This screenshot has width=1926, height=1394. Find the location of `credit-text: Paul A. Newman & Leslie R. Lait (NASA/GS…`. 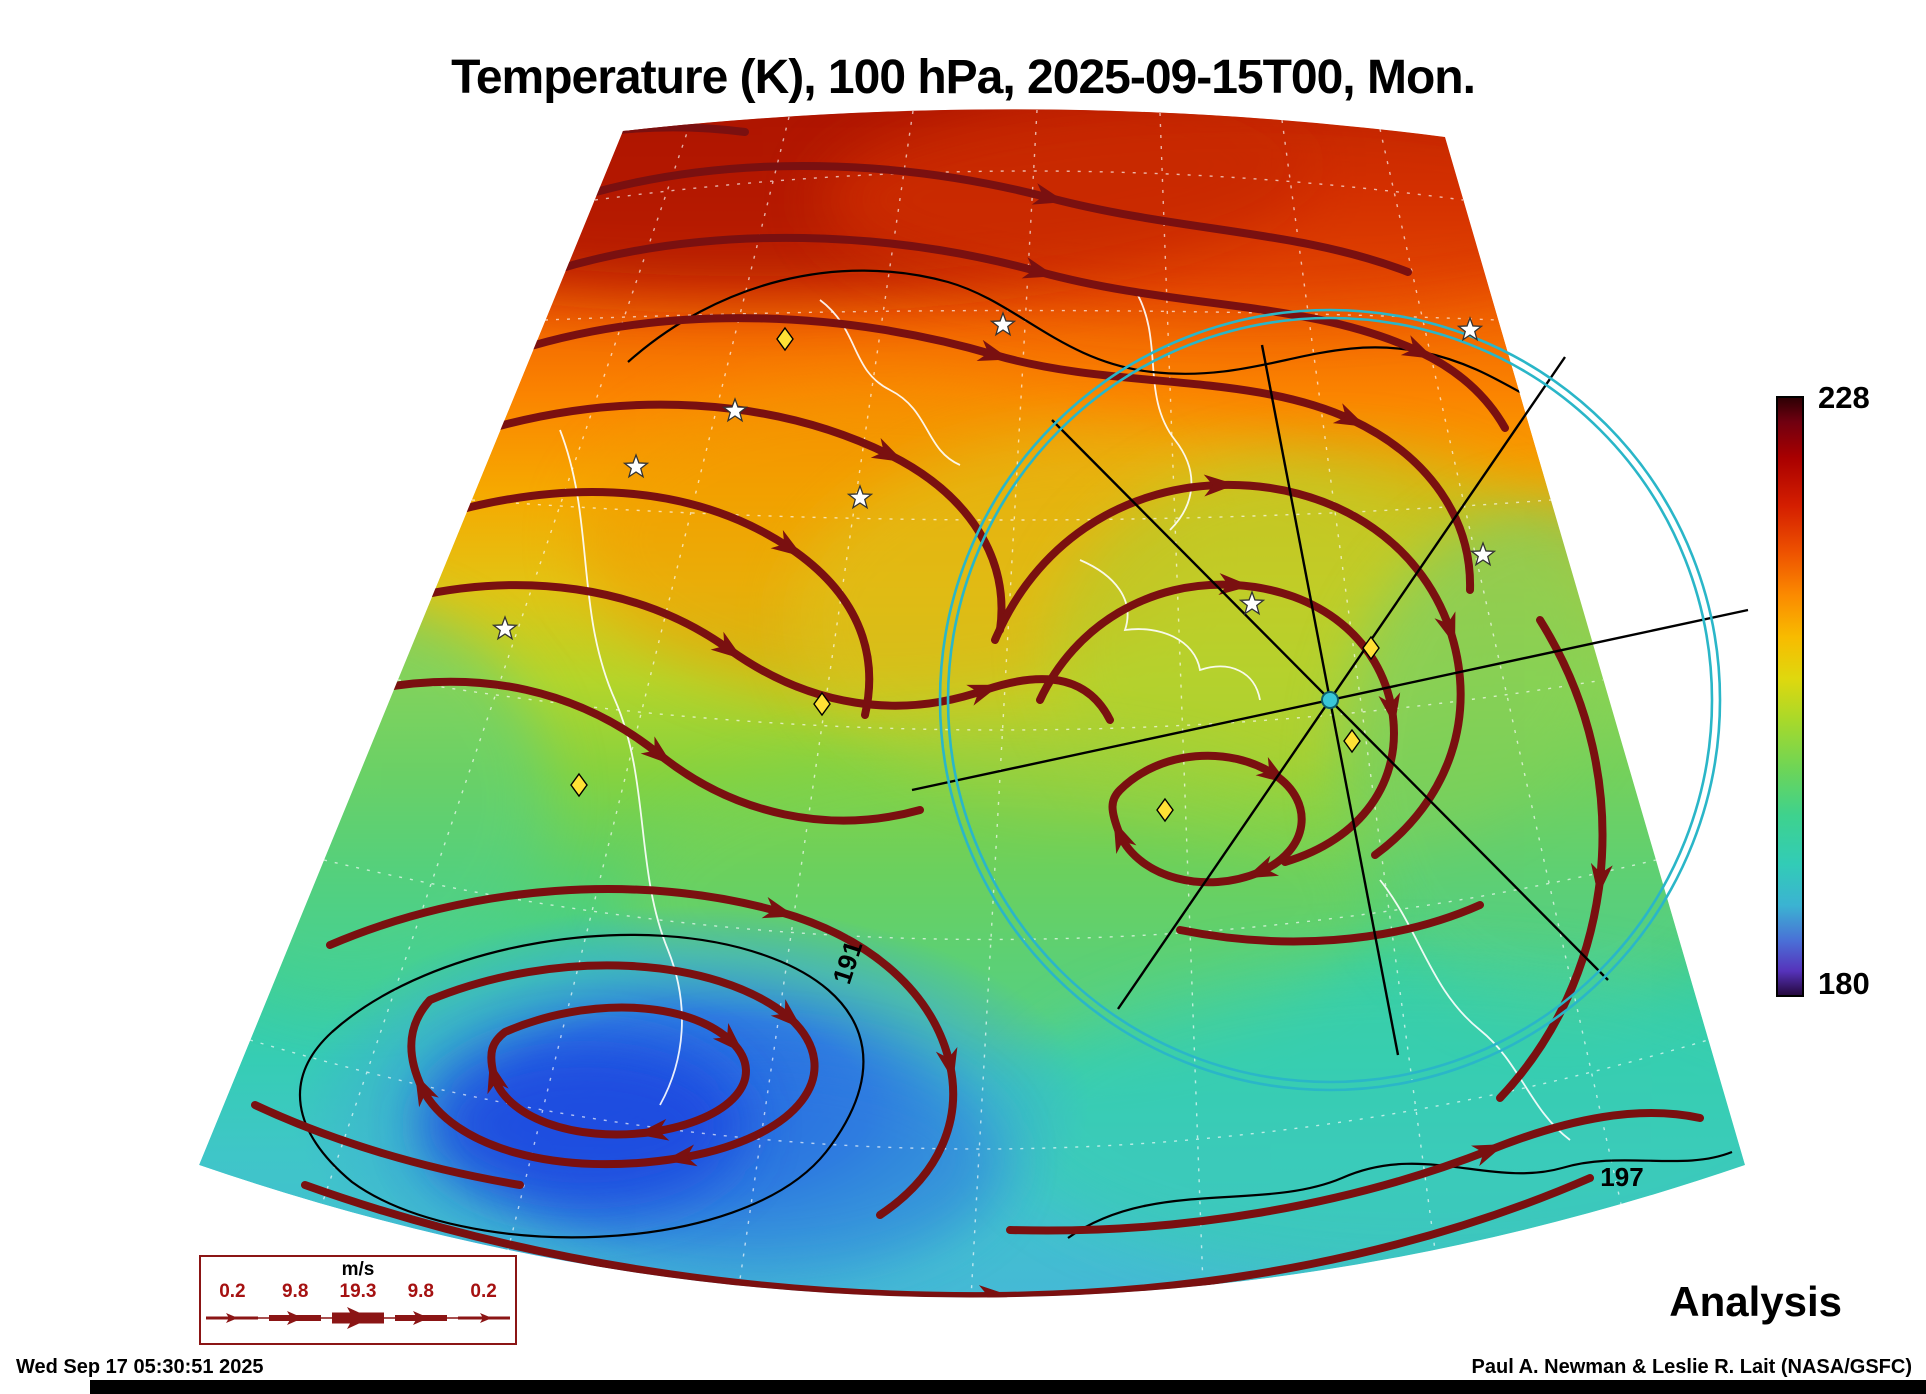

credit-text: Paul A. Newman & Leslie R. Lait (NASA/GS… is located at coordinates (1691, 1367).